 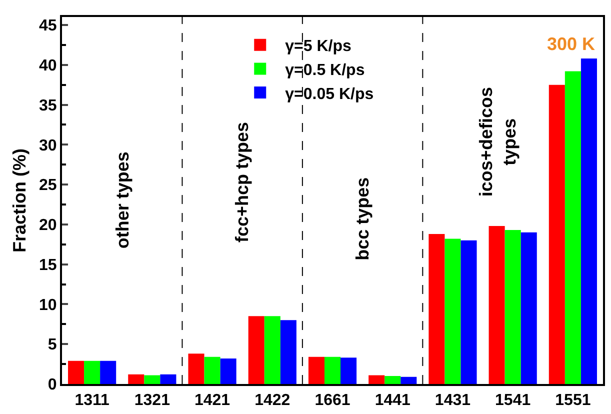 What do you see at coordinates (513, 401) in the screenshot?
I see `x-tick-label: 1541` at bounding box center [513, 401].